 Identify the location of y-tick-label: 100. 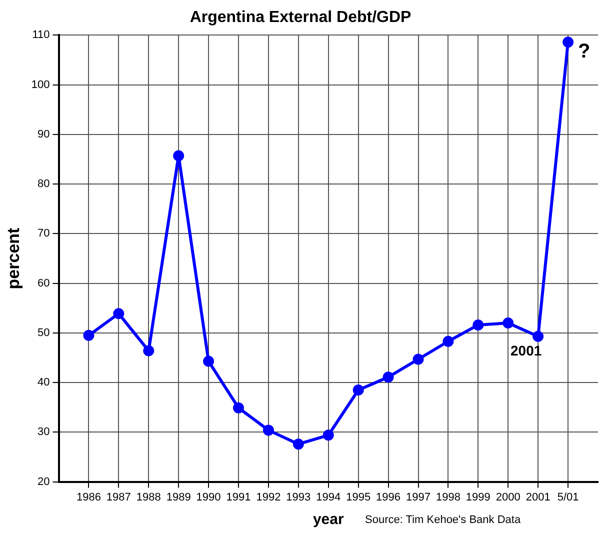
(40, 84).